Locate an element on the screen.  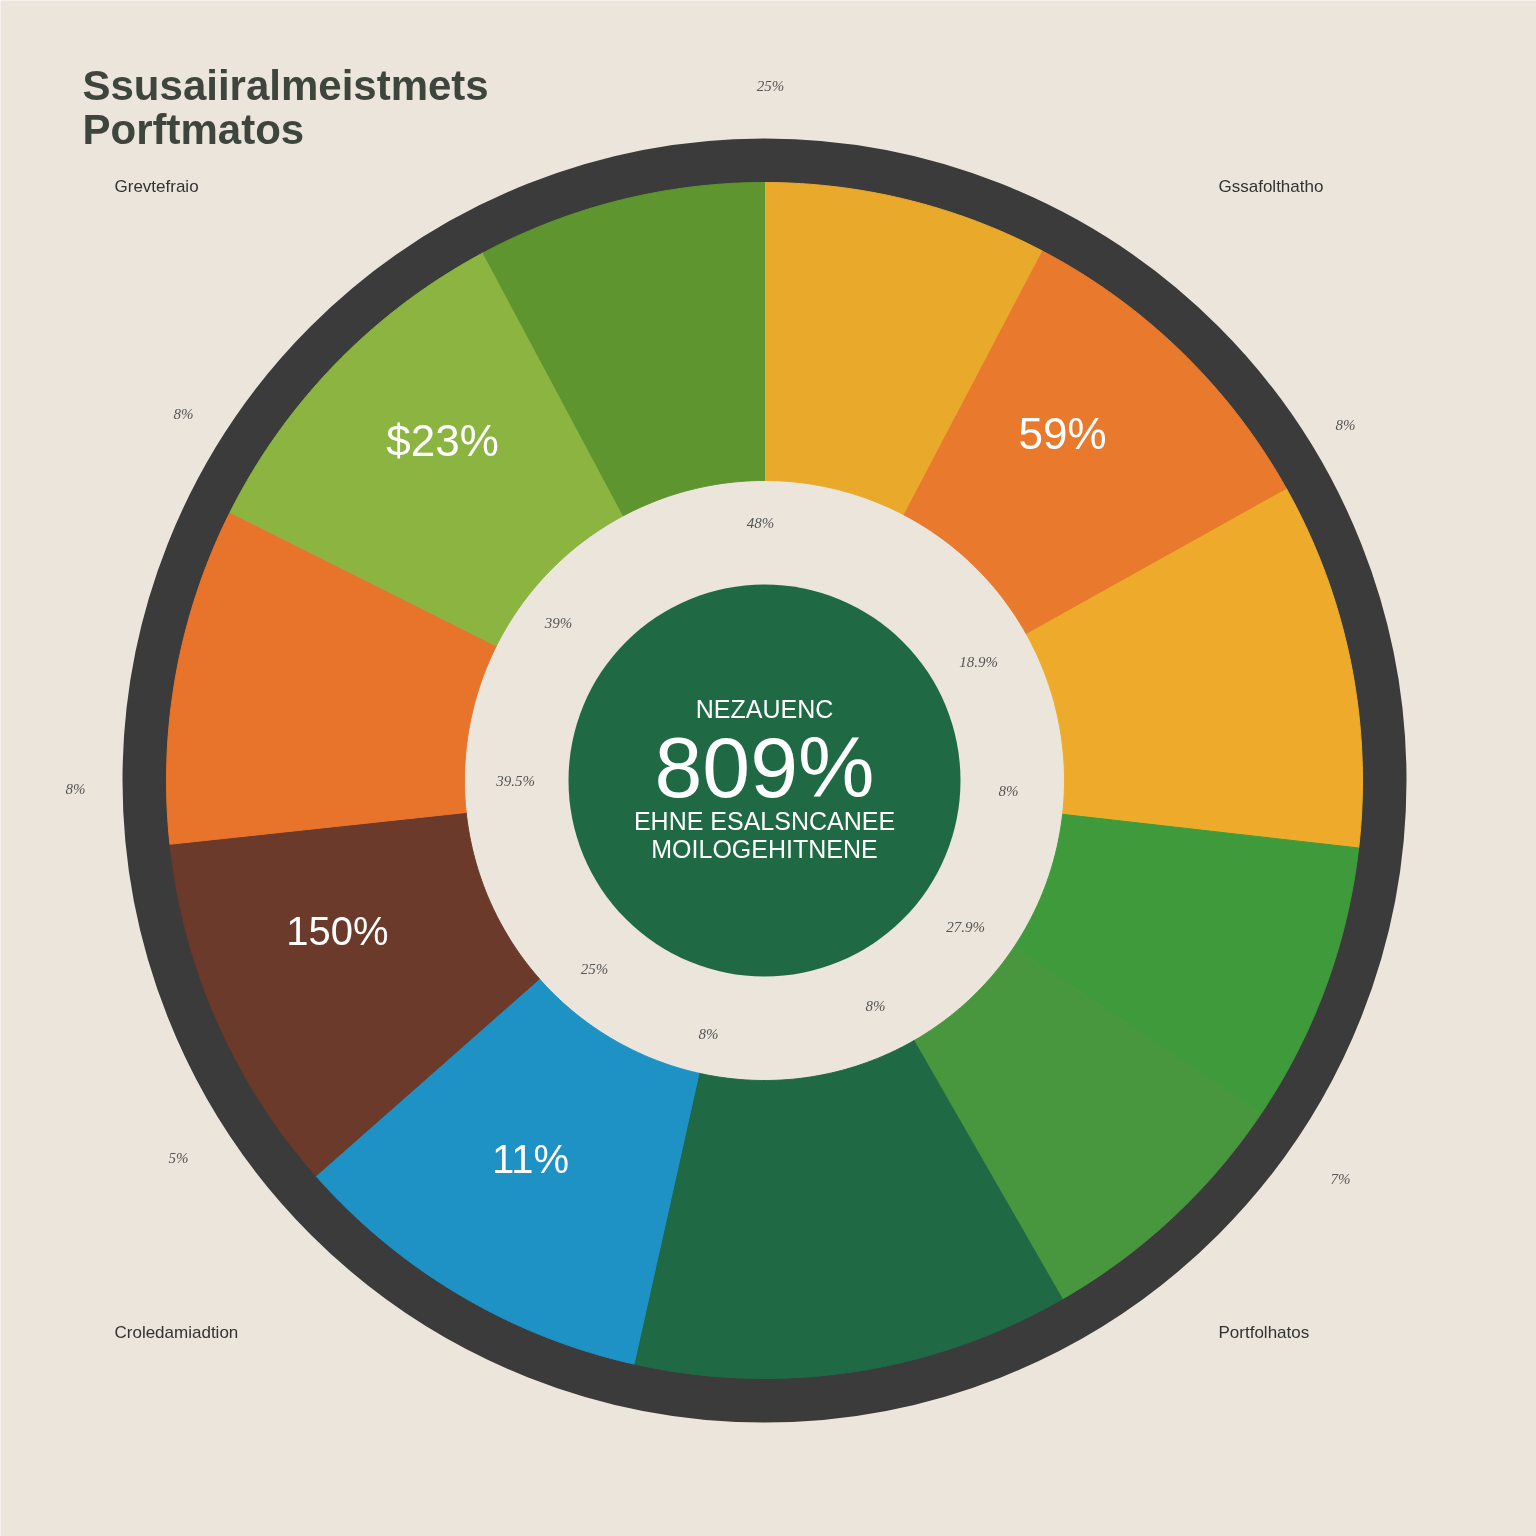
text: MOILOGEHITNENE is located at coordinates (764, 848).